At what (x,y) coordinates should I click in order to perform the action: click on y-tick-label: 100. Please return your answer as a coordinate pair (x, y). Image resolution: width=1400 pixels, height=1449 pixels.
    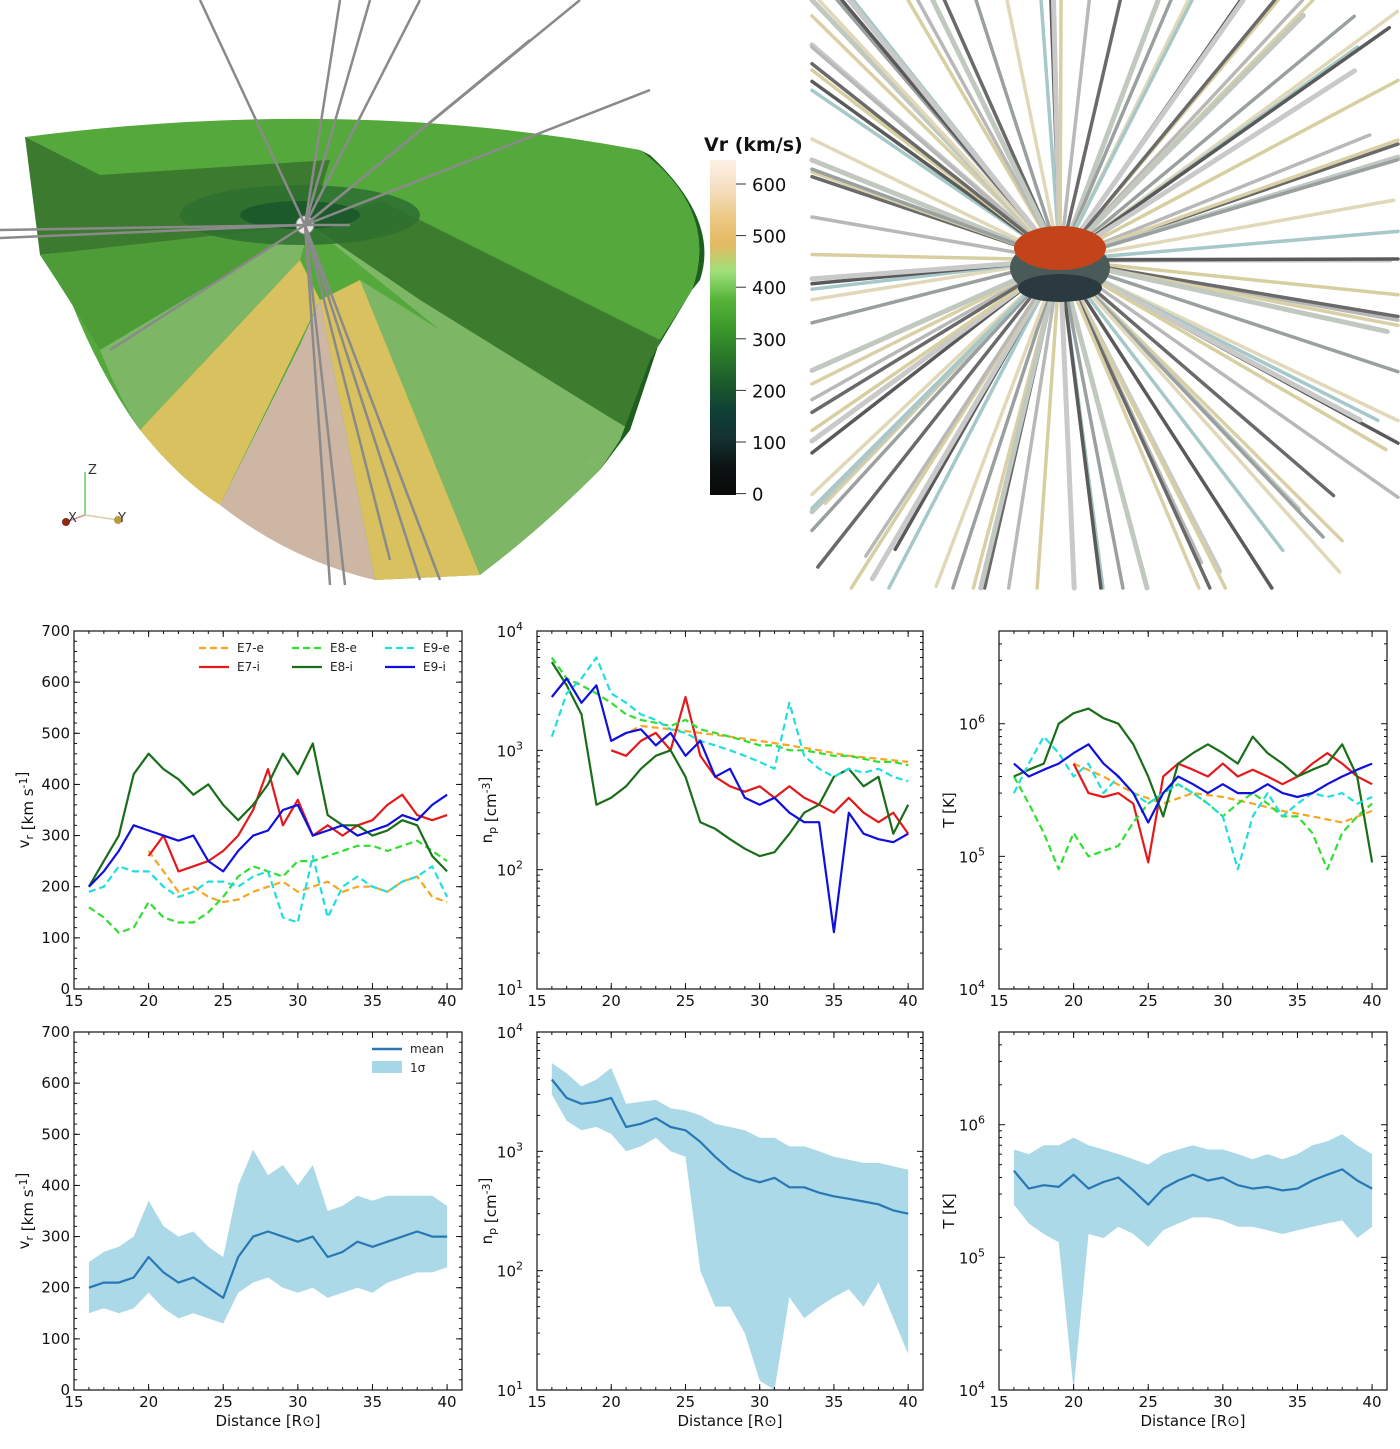
    Looking at the image, I should click on (55, 1339).